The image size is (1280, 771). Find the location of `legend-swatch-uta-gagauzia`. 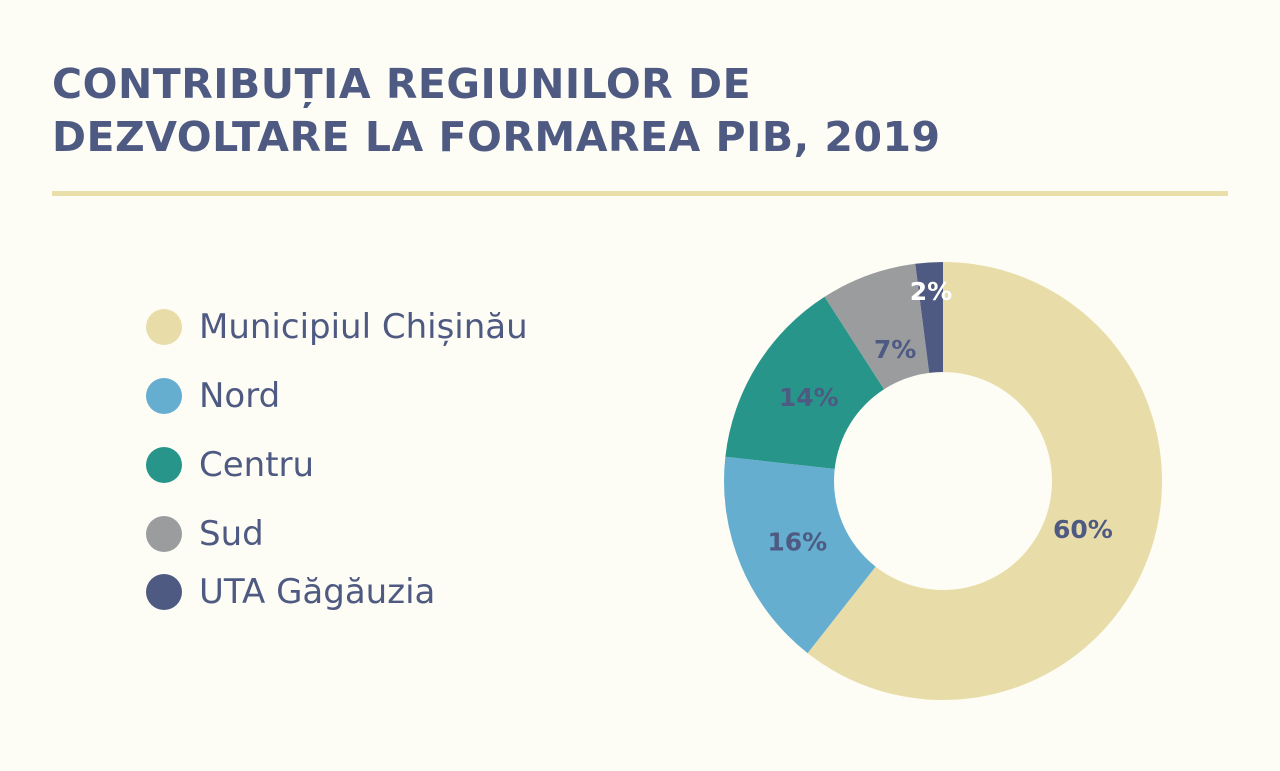

legend-swatch-uta-gagauzia is located at coordinates (164, 592).